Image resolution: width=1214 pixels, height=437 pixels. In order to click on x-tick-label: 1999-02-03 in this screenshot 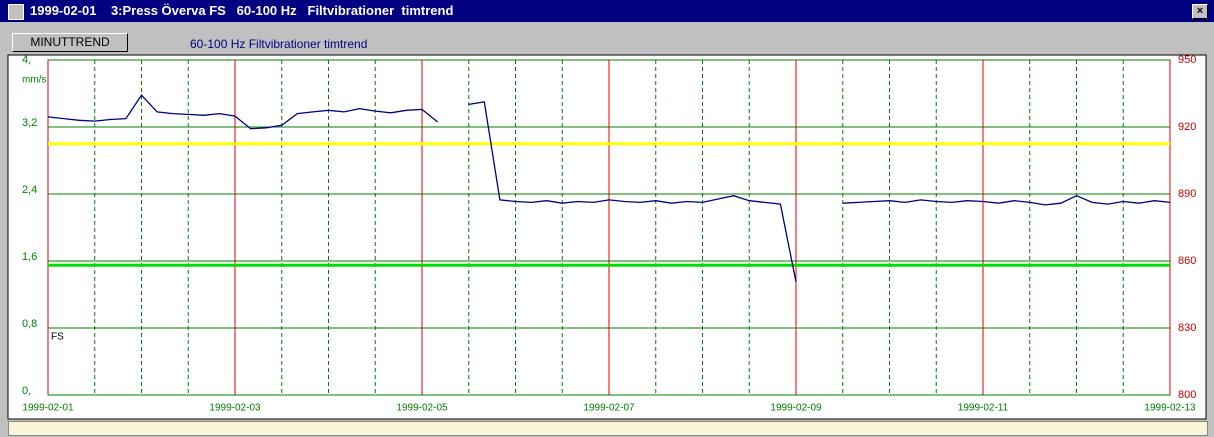, I will do `click(235, 408)`.